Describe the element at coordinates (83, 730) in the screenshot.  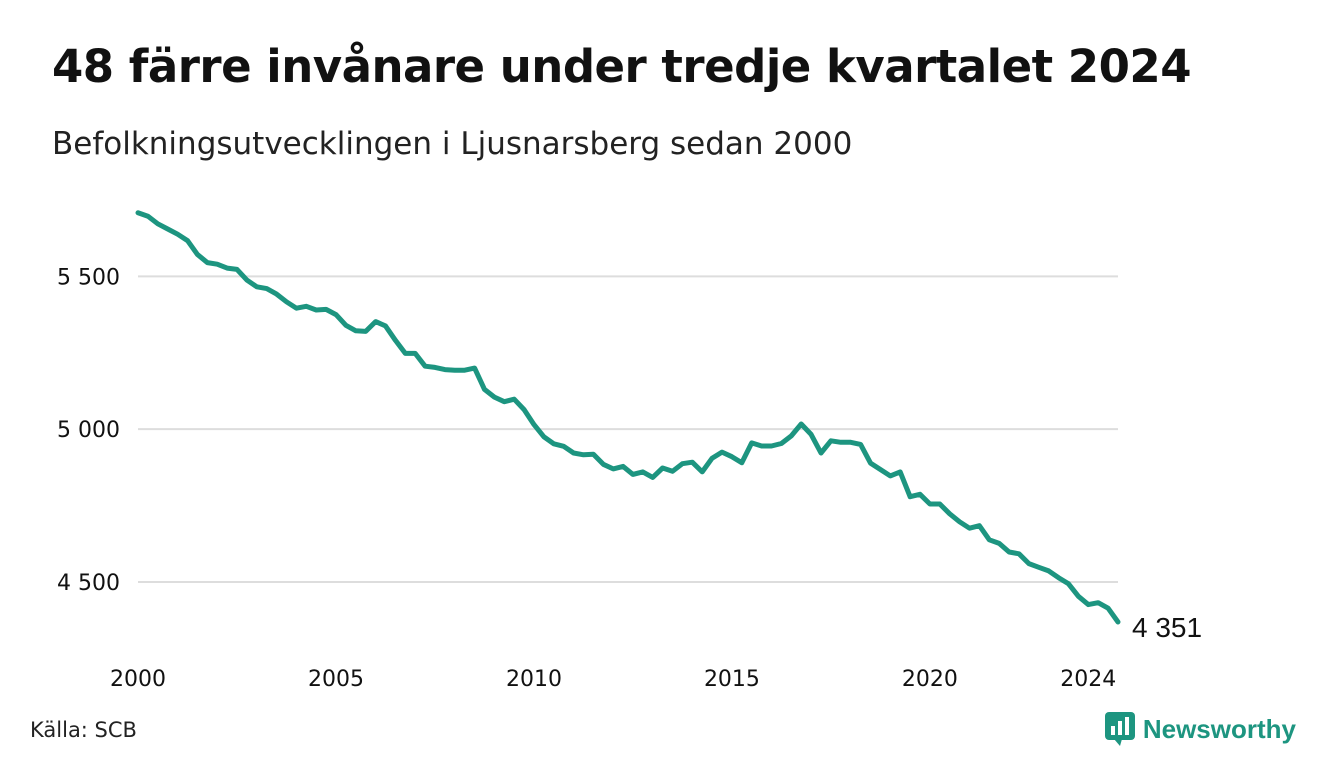
I see `source-note: Källa: SCB` at that location.